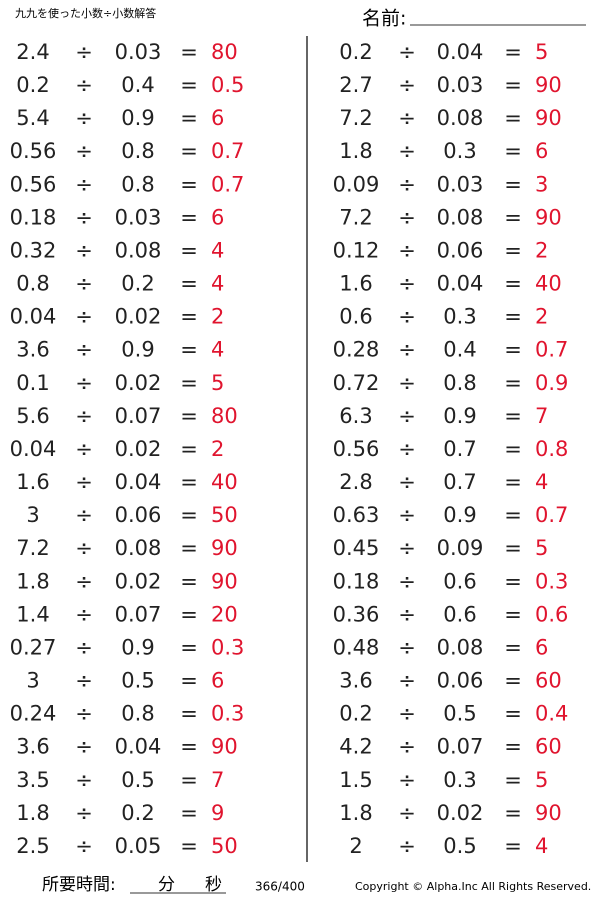  What do you see at coordinates (355, 780) in the screenshot?
I see `dividend: 1.5` at bounding box center [355, 780].